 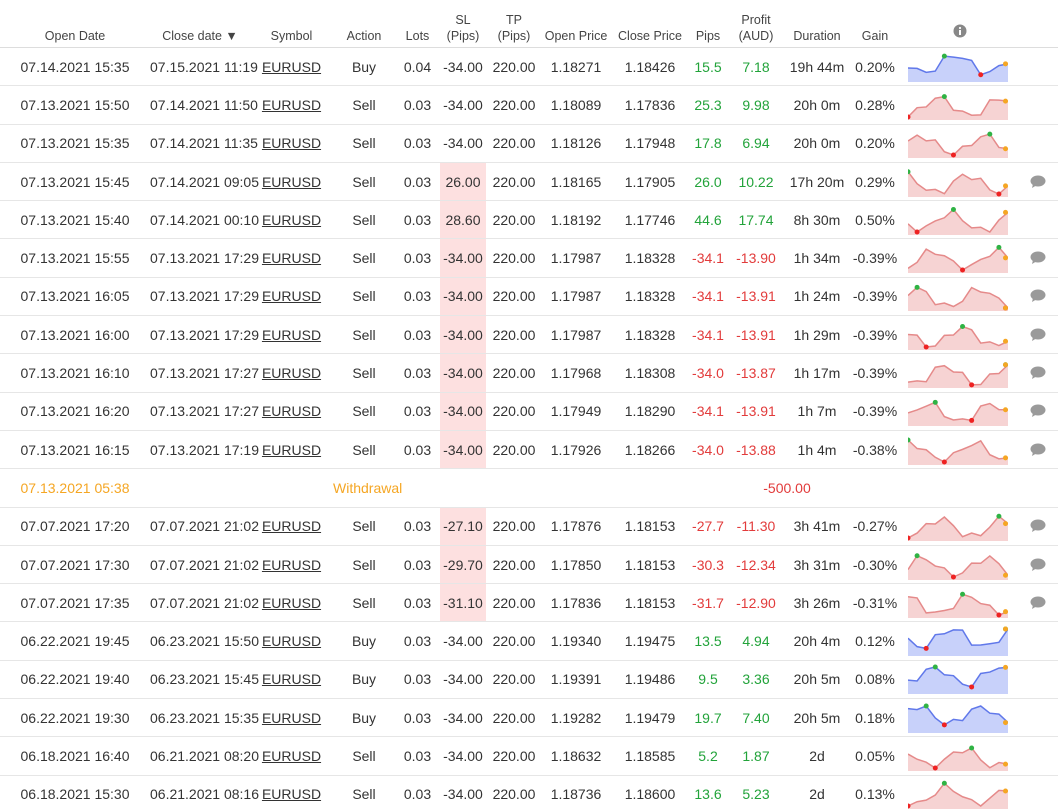 What do you see at coordinates (75, 36) in the screenshot?
I see `header-text: Open Date` at bounding box center [75, 36].